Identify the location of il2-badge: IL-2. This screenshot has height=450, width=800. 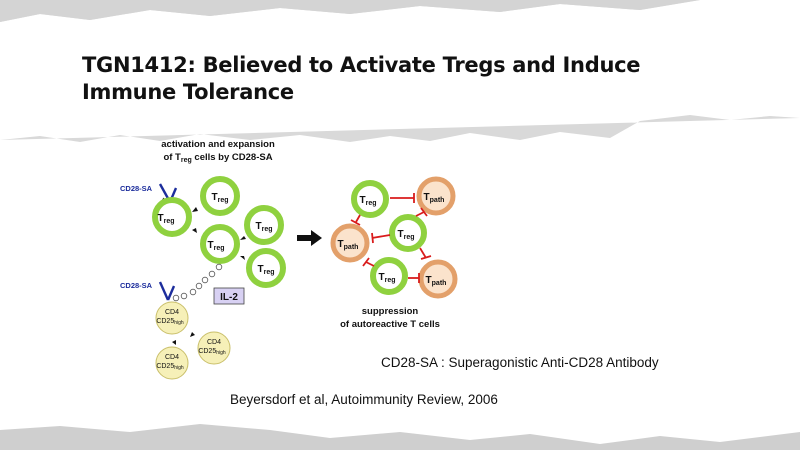
(229, 296).